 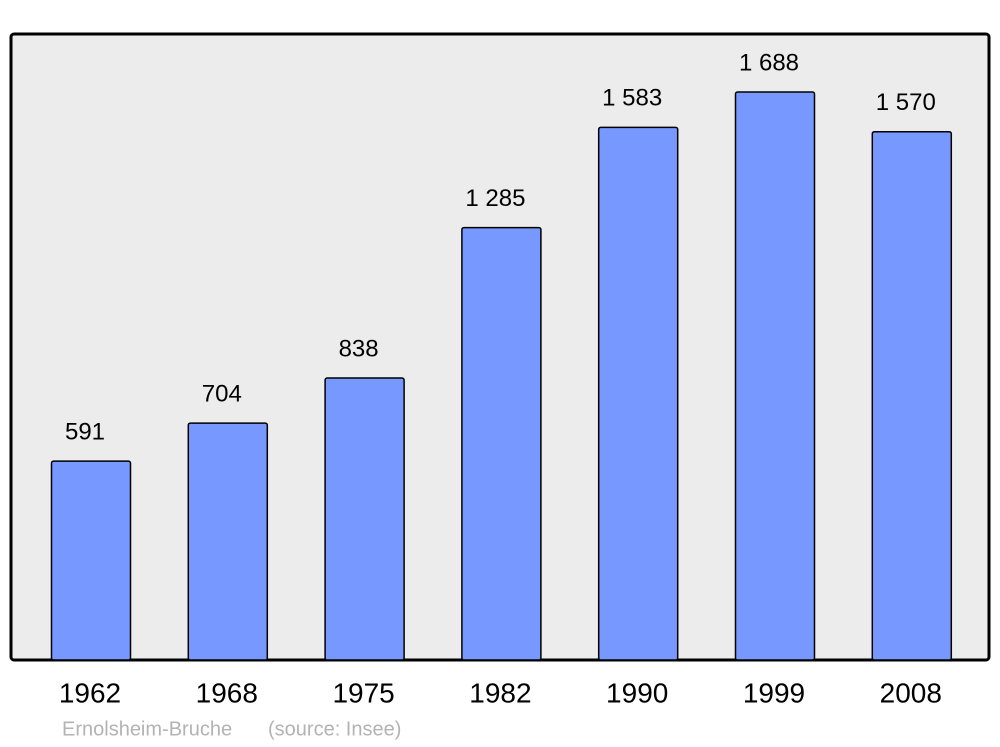 I want to click on value-label: 1 570, so click(x=906, y=102).